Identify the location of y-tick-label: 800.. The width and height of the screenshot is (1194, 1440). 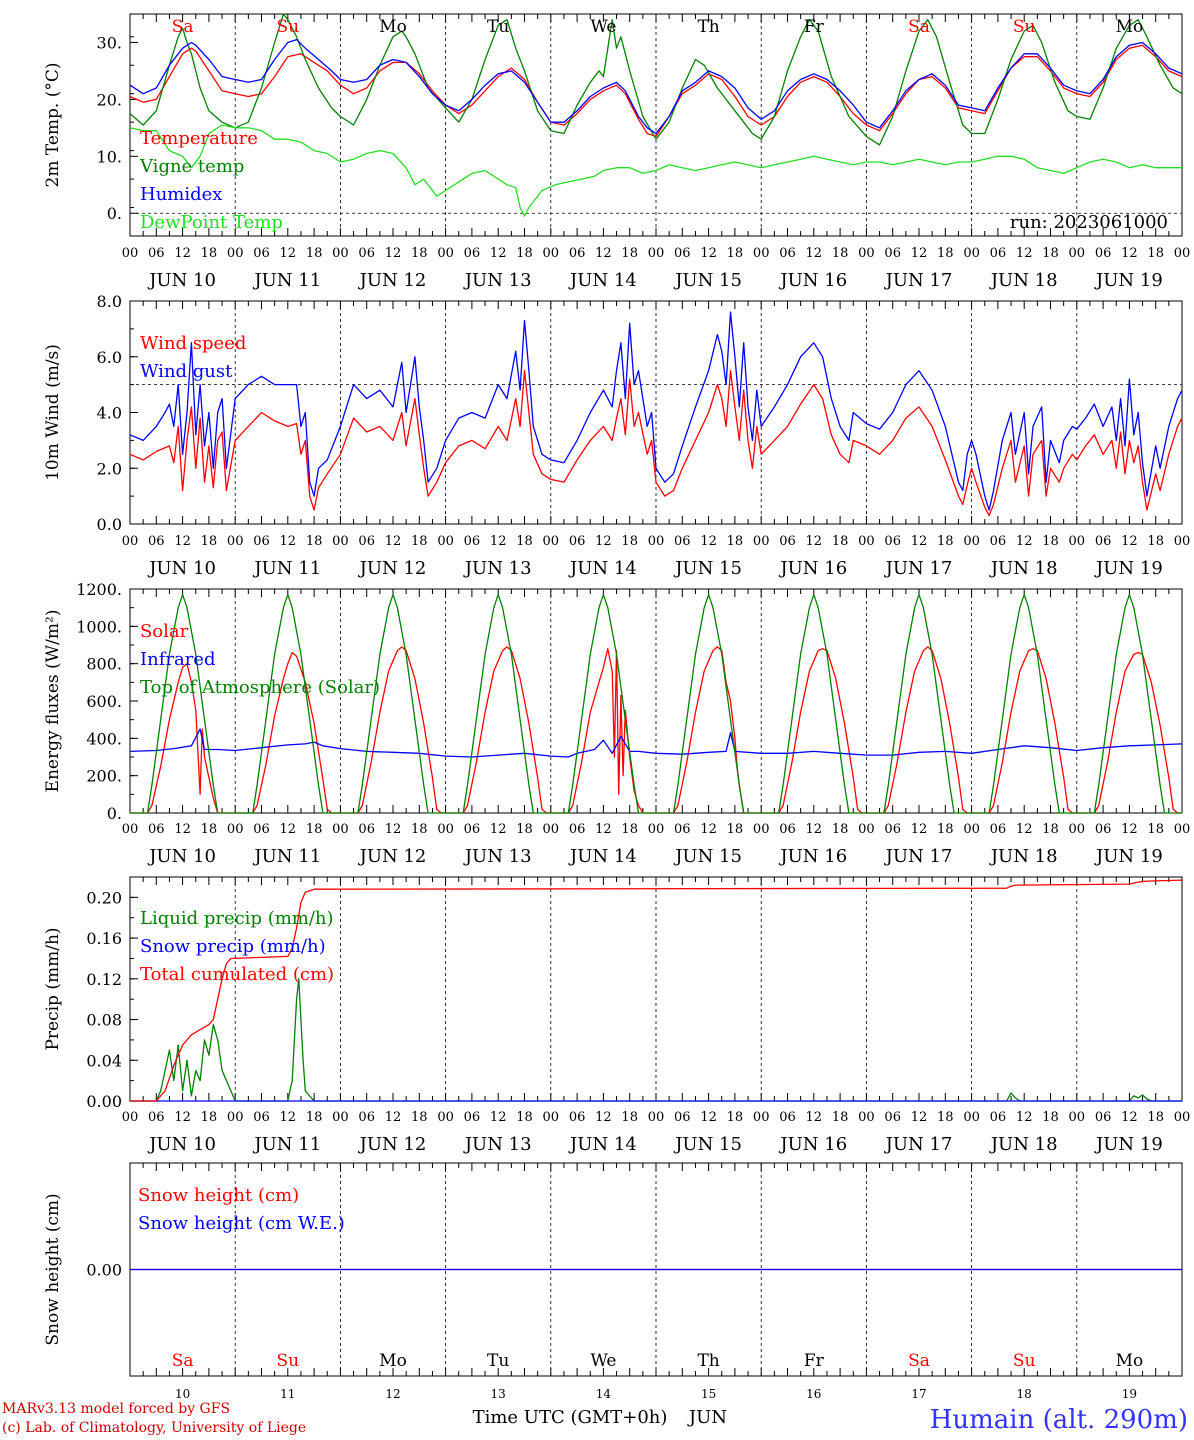
(104, 664).